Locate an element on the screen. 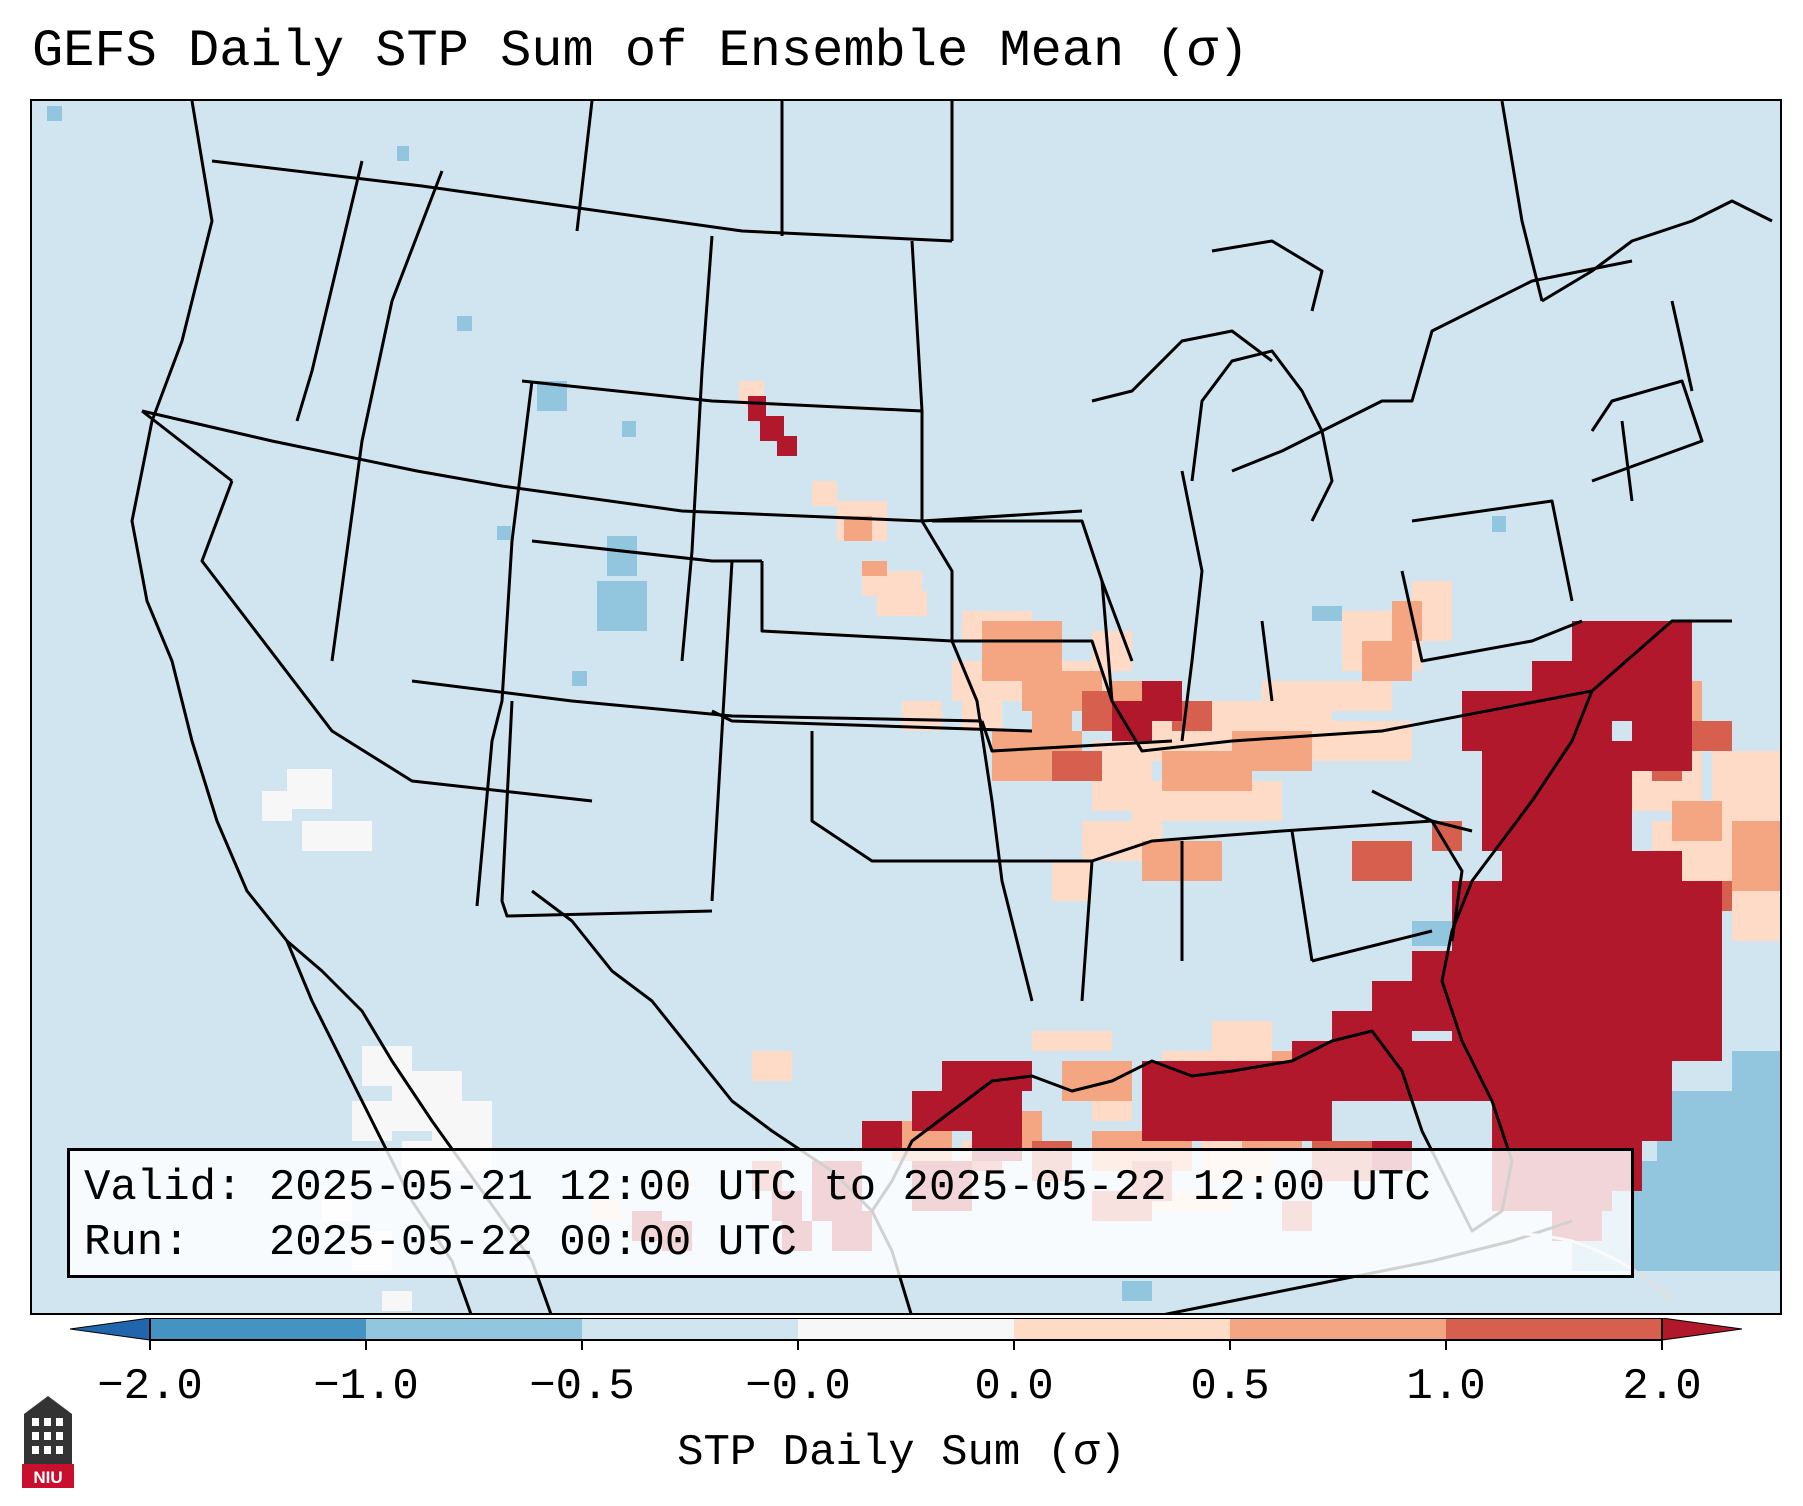 This screenshot has height=1506, width=1803. colorbar is located at coordinates (906, 1334).